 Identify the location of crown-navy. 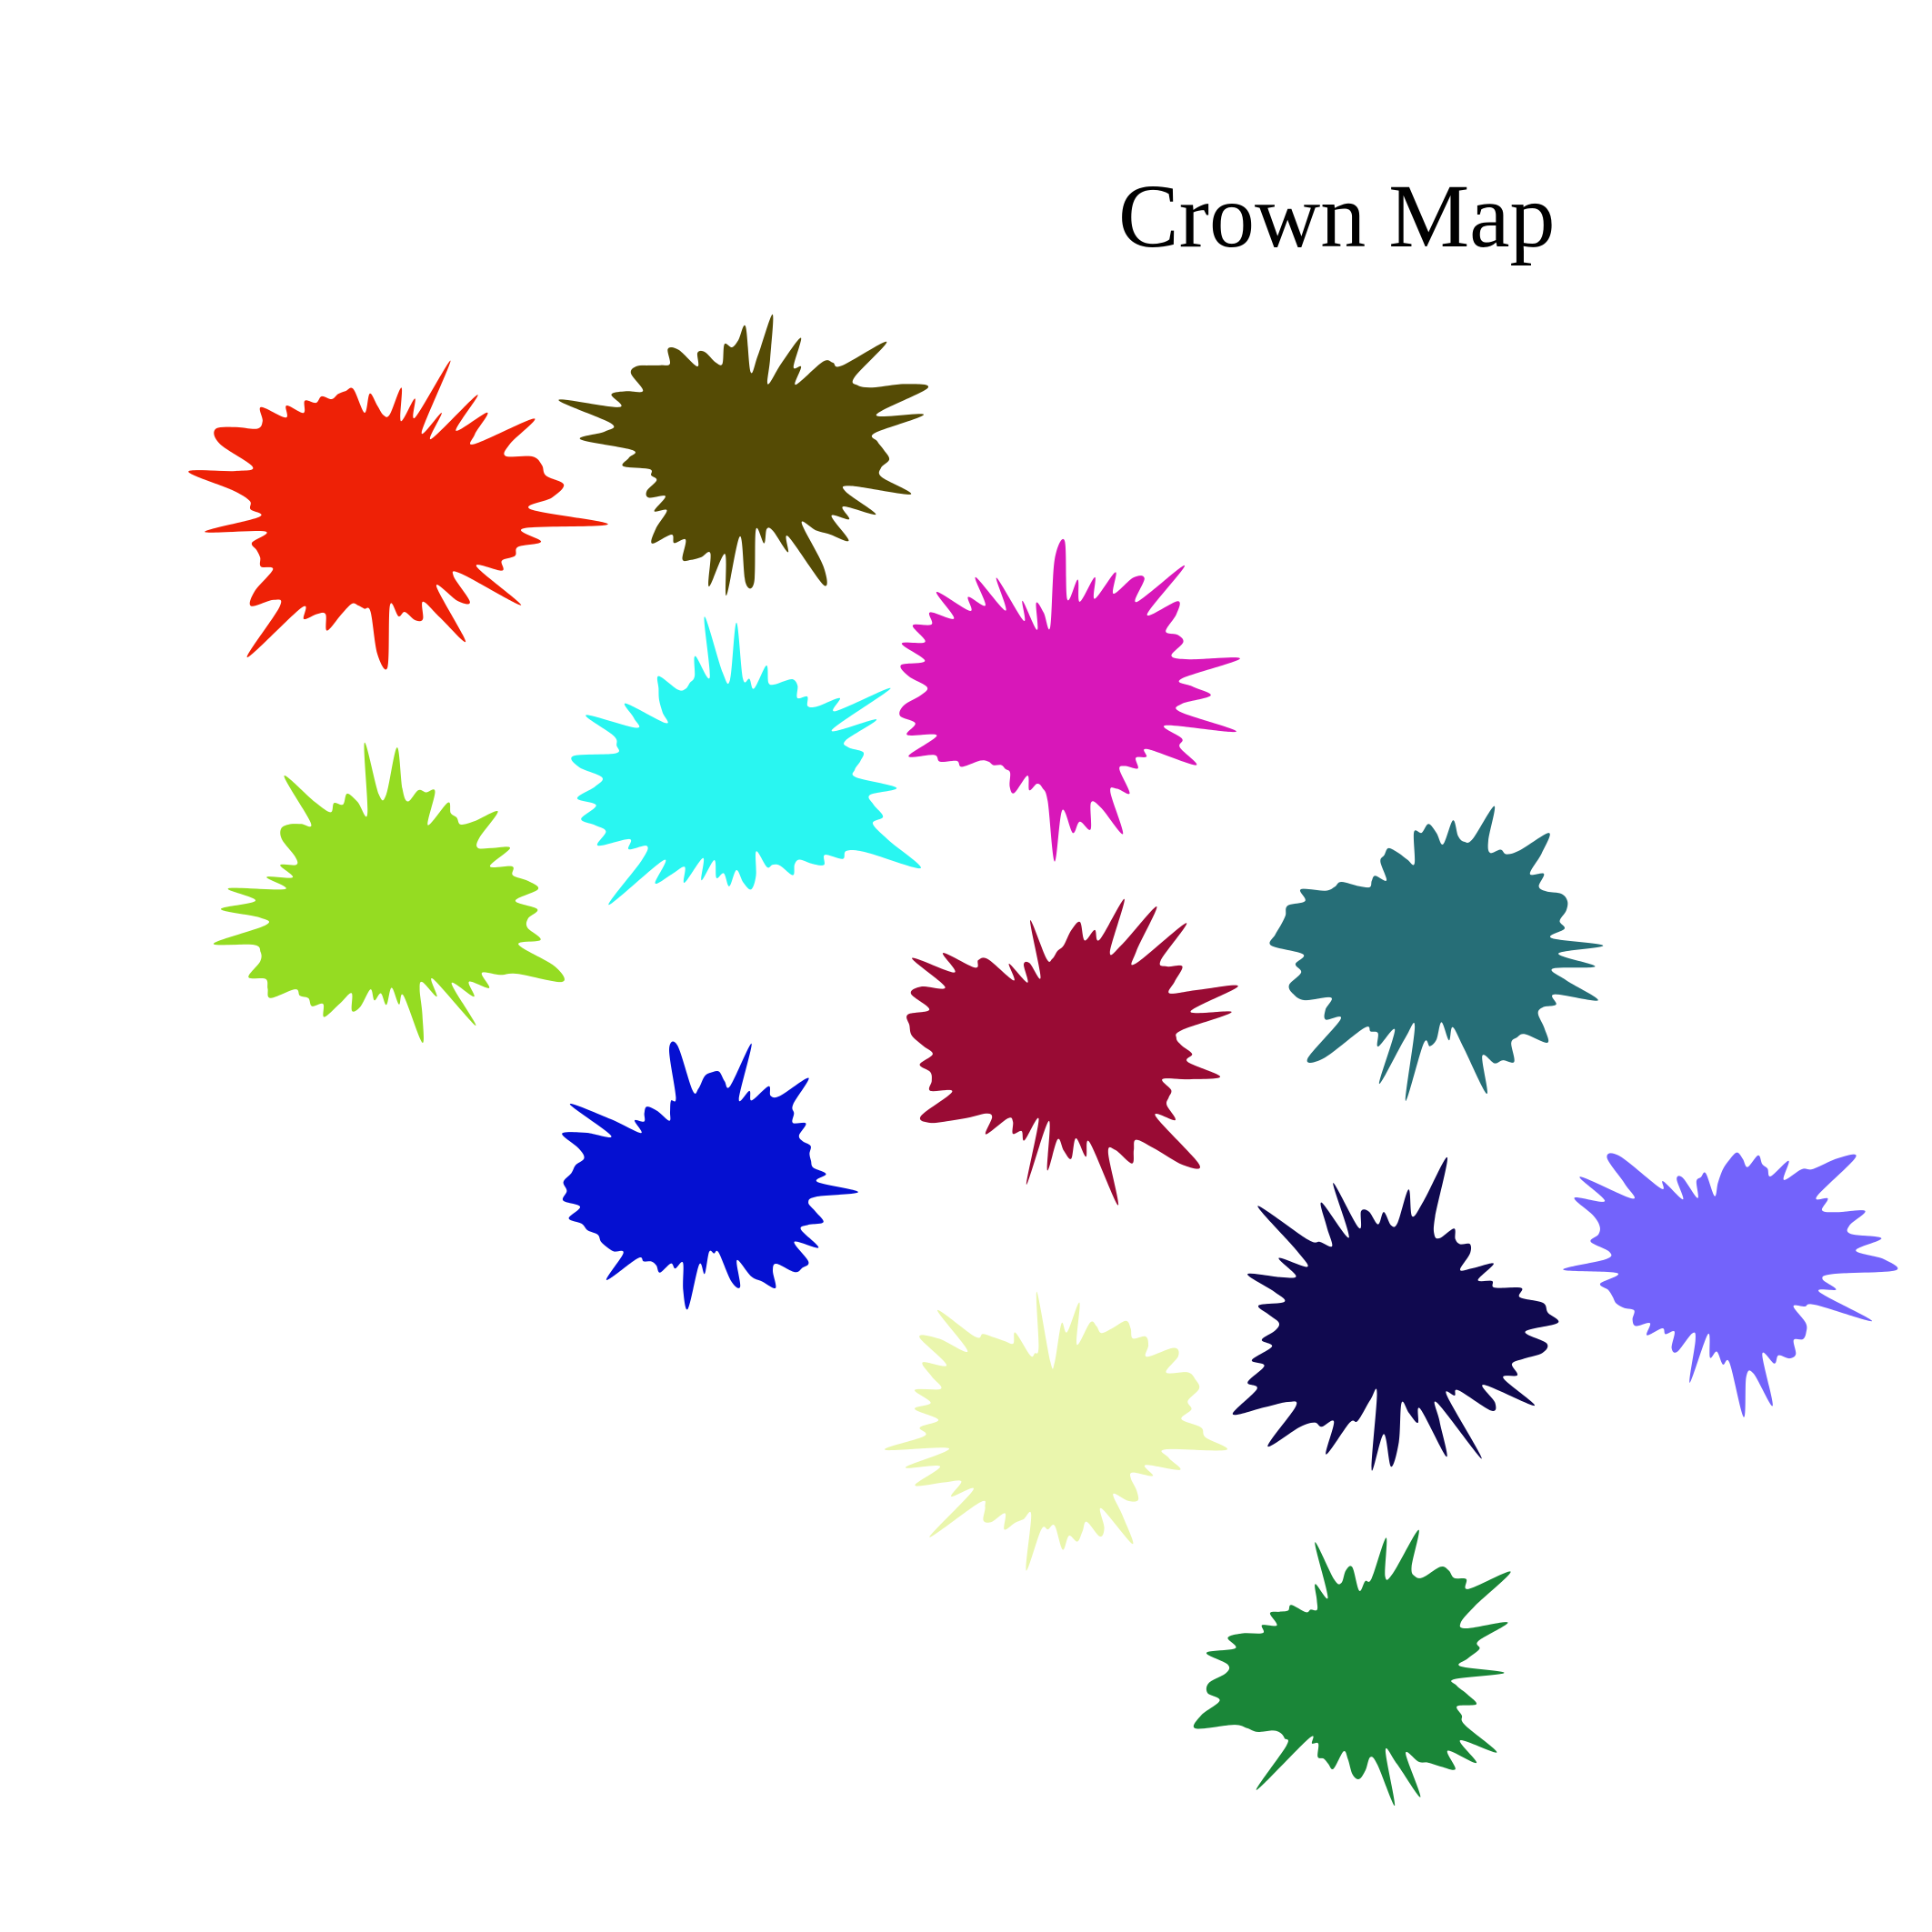
(1395, 1313).